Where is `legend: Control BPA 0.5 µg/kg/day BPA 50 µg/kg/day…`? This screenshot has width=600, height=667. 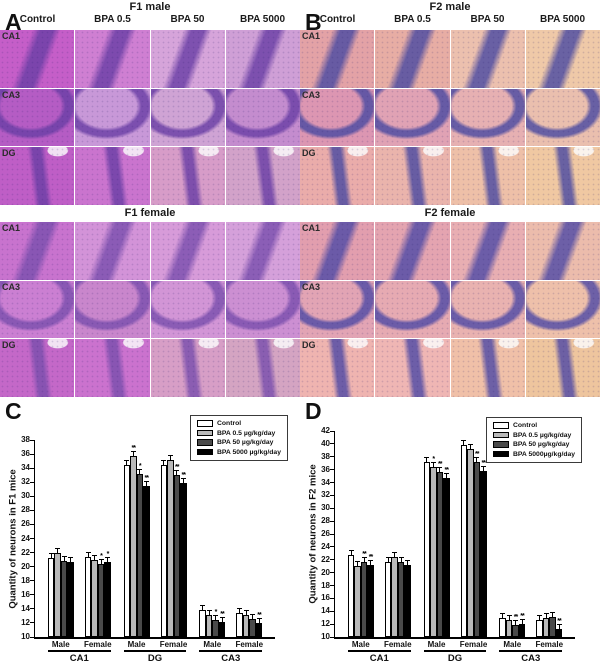
legend: Control BPA 0.5 µg/kg/day BPA 50 µg/kg/day… is located at coordinates (534, 440).